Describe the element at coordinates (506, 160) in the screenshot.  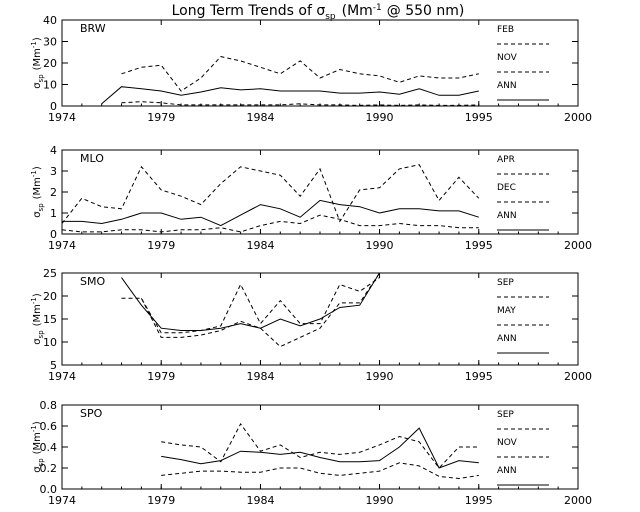
I see `legend-label: APR` at that location.